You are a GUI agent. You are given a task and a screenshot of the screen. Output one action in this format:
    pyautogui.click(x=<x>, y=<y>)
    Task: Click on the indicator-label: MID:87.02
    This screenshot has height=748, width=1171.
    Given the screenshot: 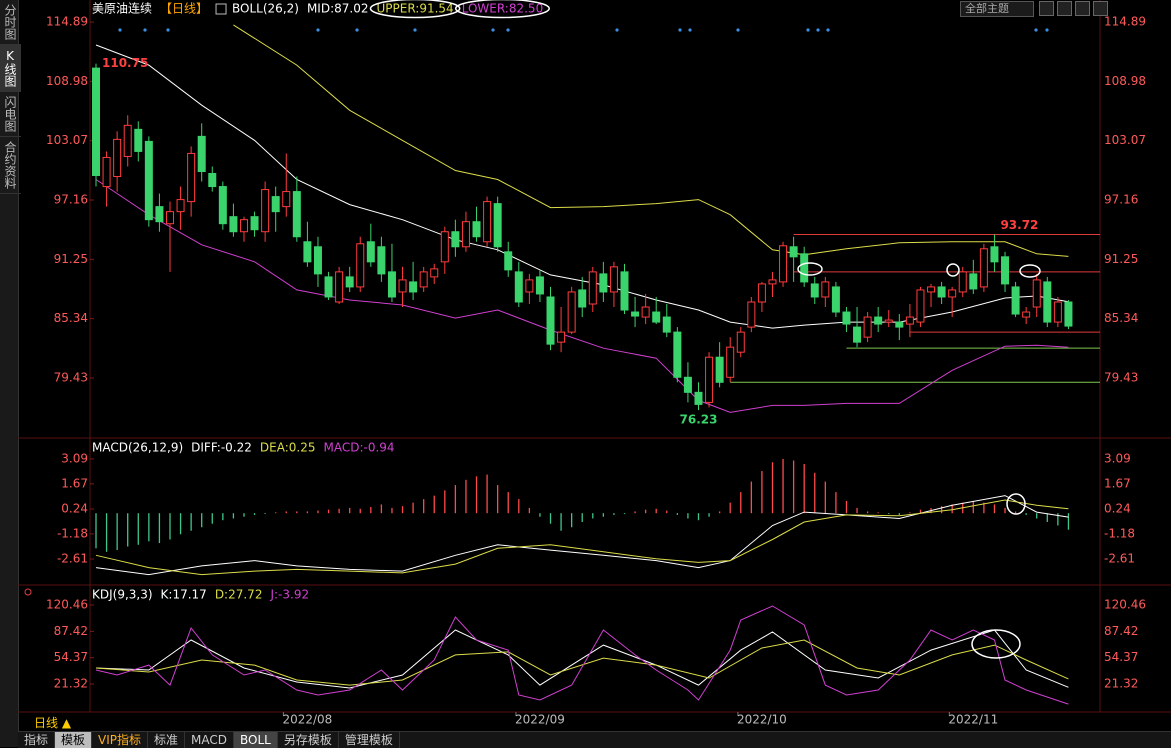 What is the action you would take?
    pyautogui.click(x=338, y=9)
    